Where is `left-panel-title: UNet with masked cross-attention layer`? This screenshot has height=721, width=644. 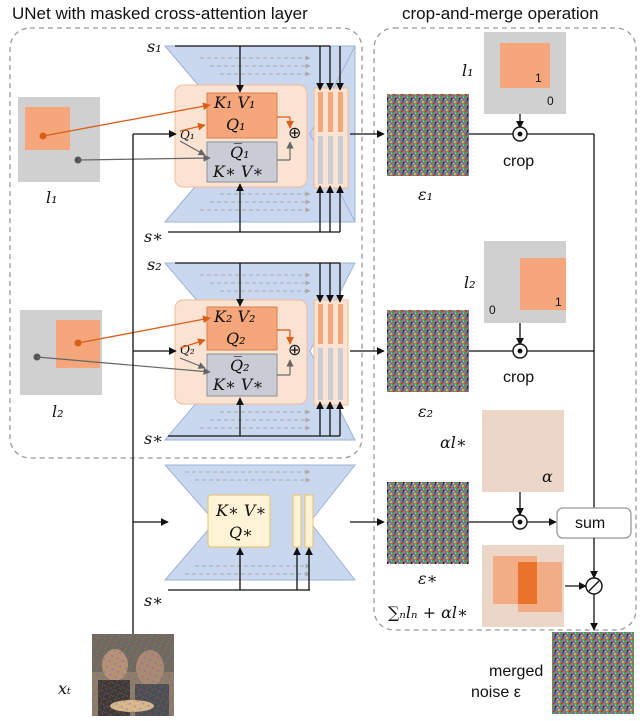 left-panel-title: UNet with masked cross-attention layer is located at coordinates (160, 13).